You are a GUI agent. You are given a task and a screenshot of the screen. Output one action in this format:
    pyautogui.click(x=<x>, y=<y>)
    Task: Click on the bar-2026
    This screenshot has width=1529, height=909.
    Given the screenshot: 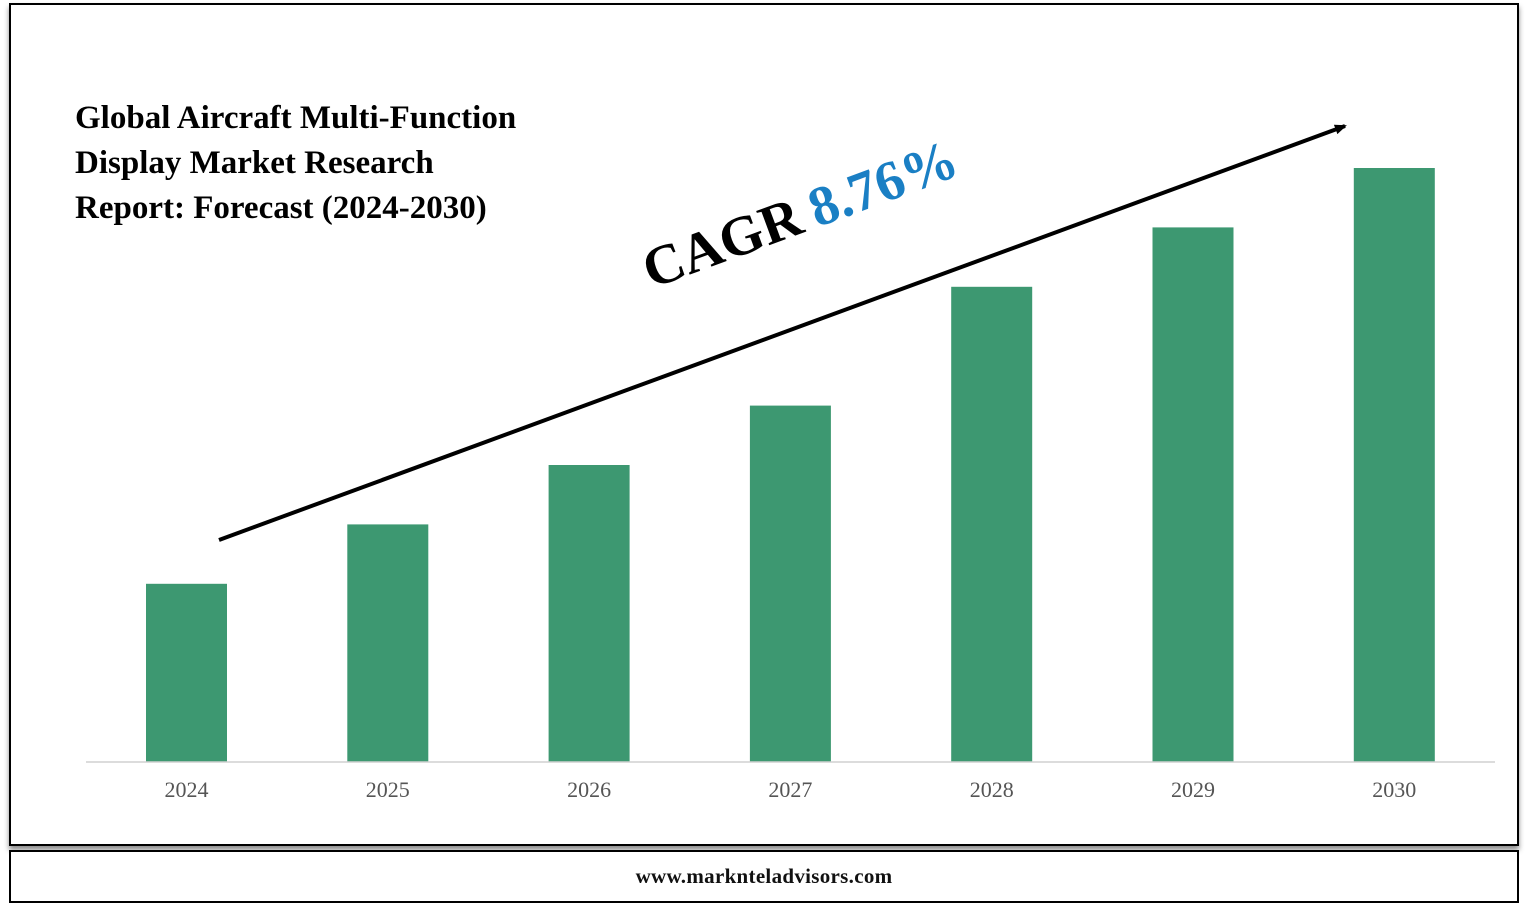 What is the action you would take?
    pyautogui.click(x=589, y=613)
    